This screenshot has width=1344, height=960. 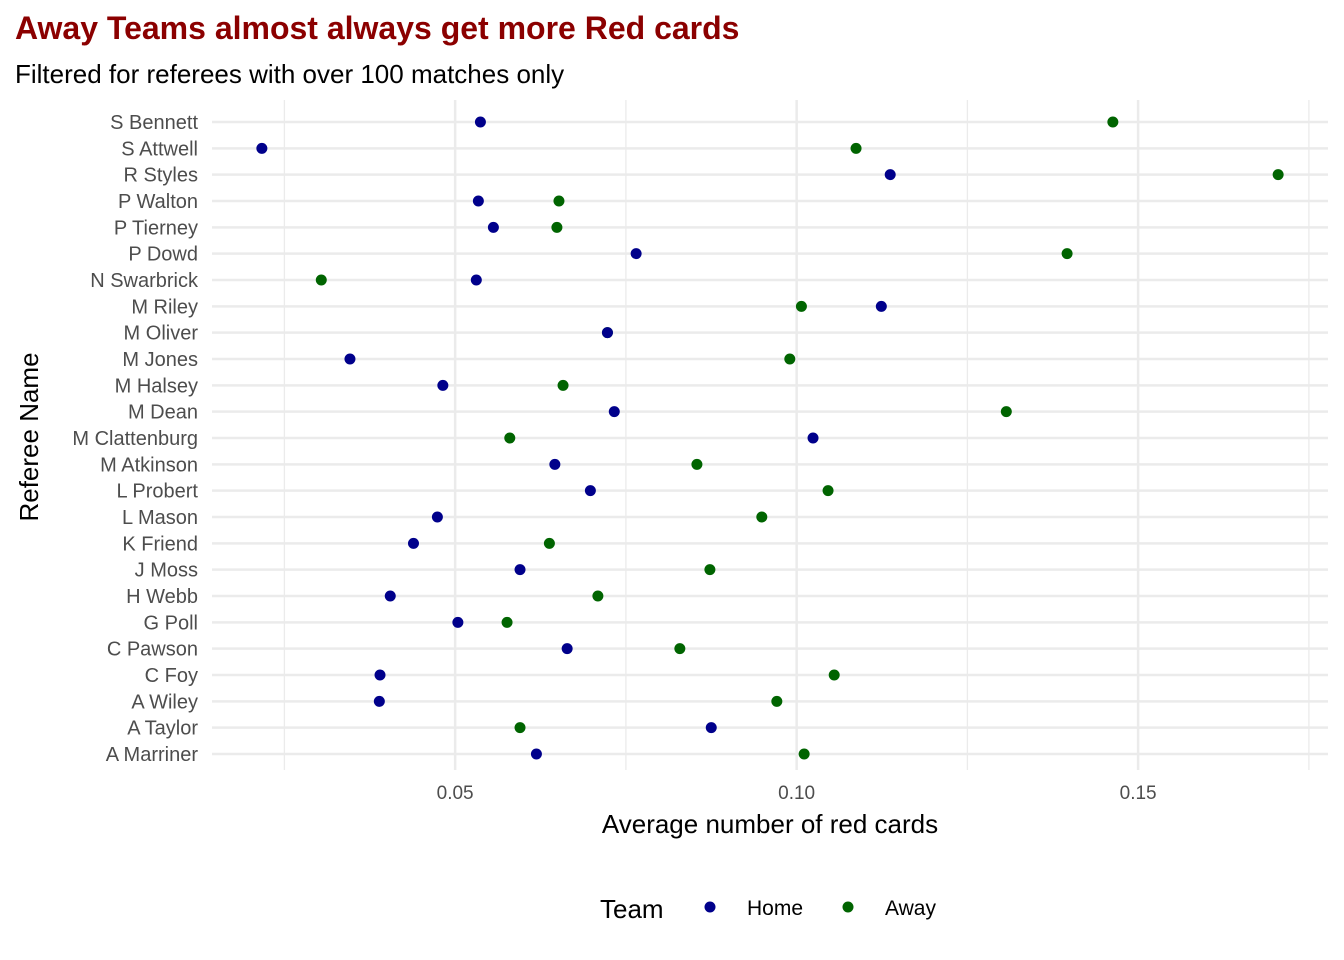 What do you see at coordinates (632, 909) in the screenshot?
I see `legend-title: Team` at bounding box center [632, 909].